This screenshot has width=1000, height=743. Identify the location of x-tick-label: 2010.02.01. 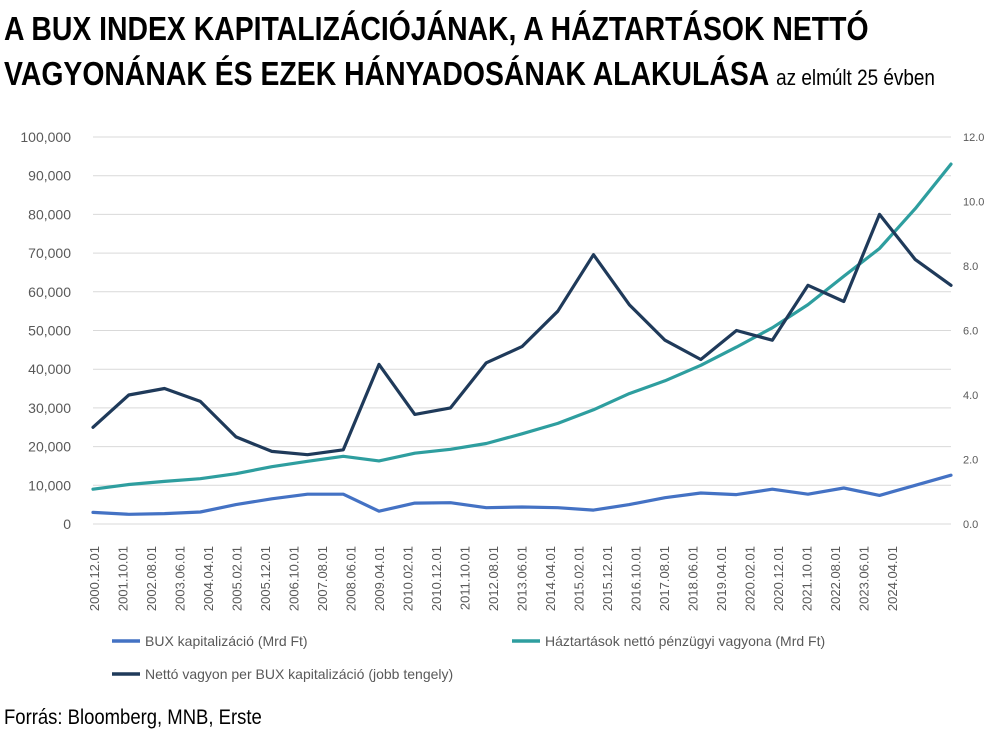
(408, 578).